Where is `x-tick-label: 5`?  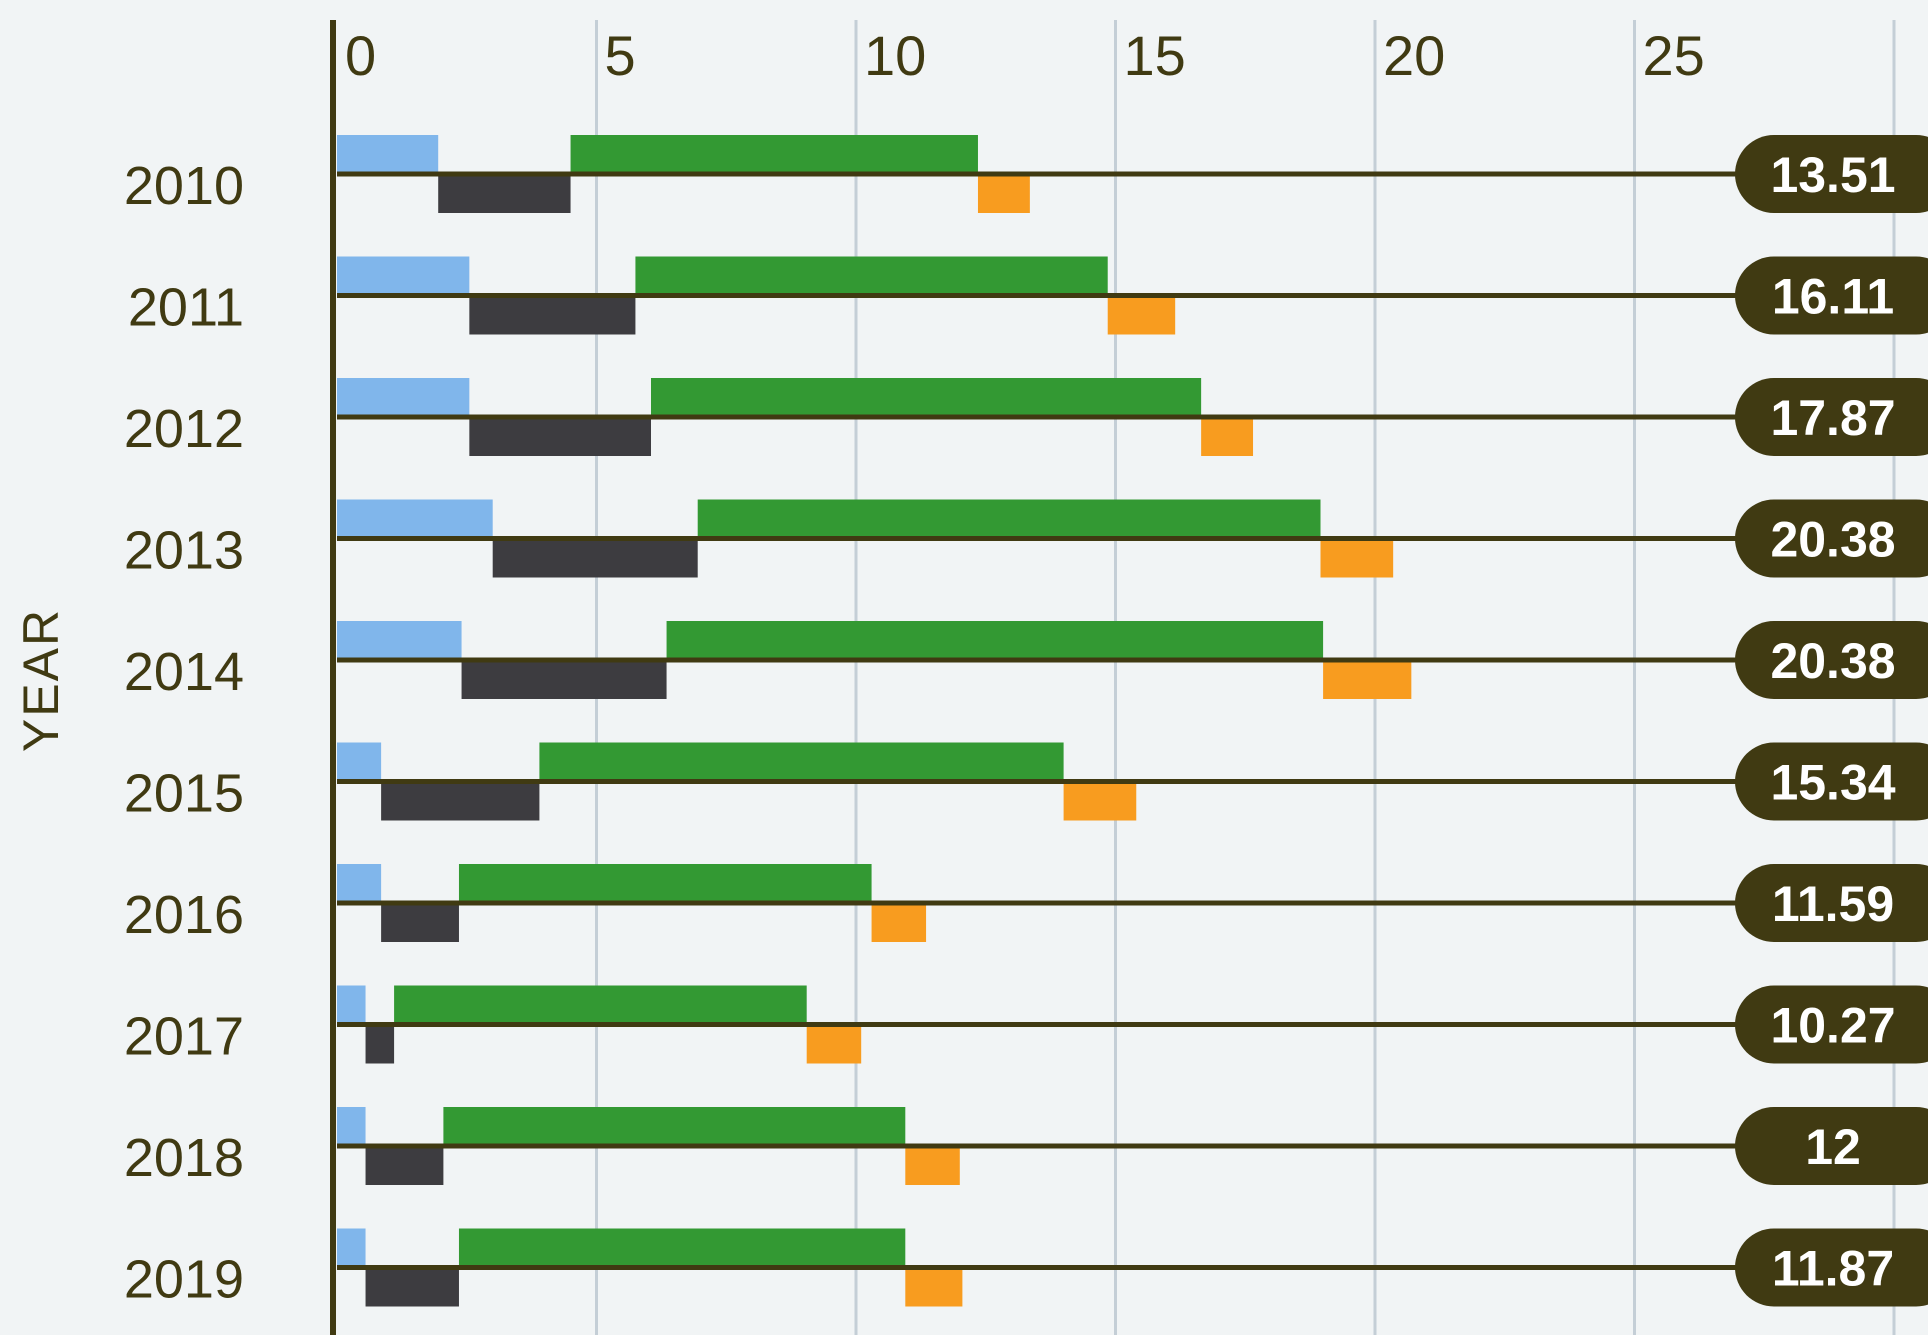 x-tick-label: 5 is located at coordinates (620, 55).